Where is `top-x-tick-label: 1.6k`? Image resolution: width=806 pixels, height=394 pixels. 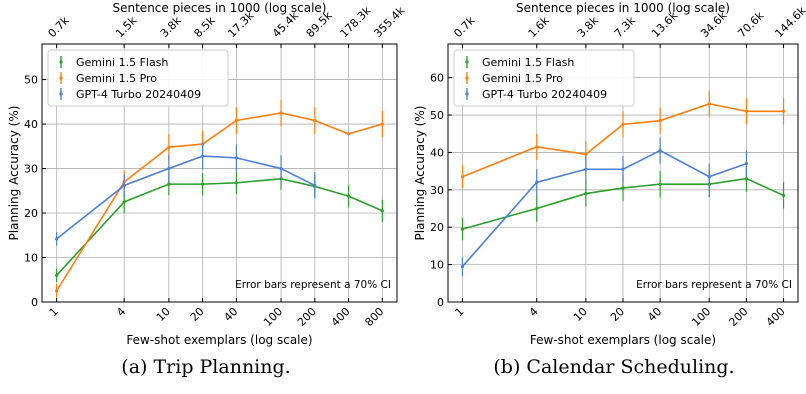 top-x-tick-label: 1.6k is located at coordinates (539, 27).